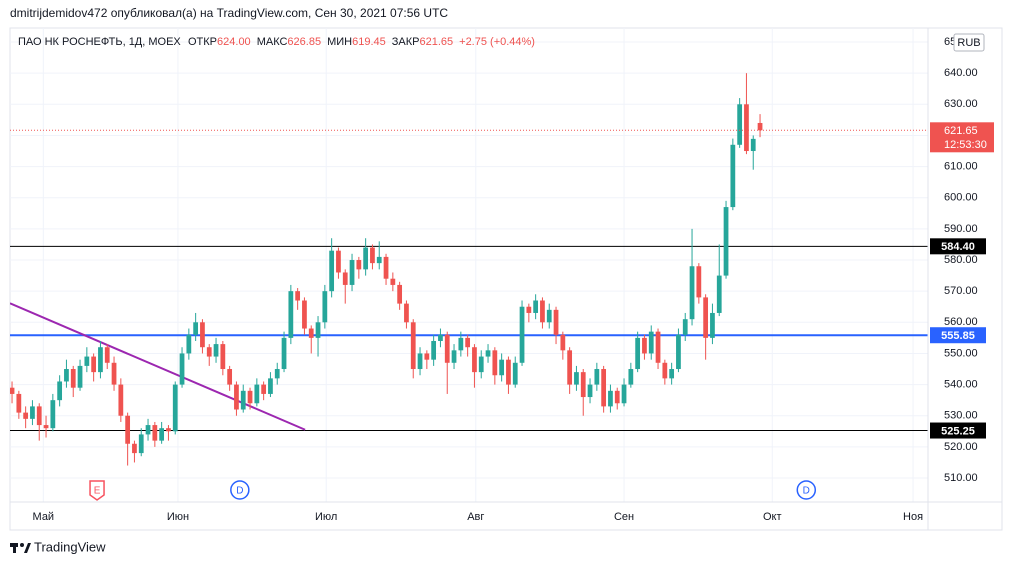 This screenshot has height=571, width=1012. Describe the element at coordinates (234, 42) in the screenshot. I see `ohlc-open-value: 624.00` at that location.